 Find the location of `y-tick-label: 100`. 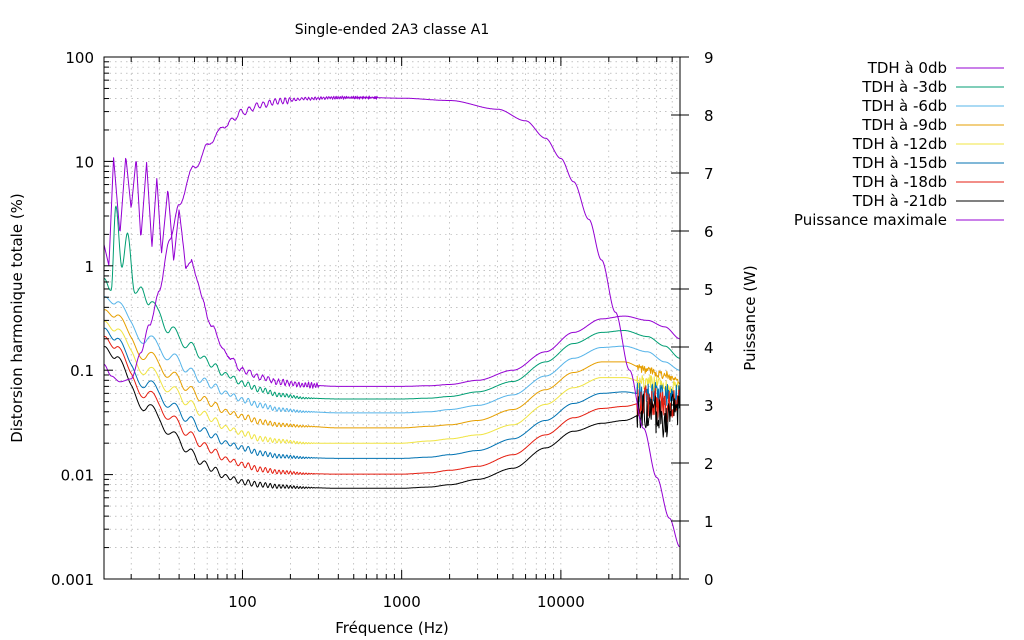

y-tick-label: 100 is located at coordinates (79, 58).